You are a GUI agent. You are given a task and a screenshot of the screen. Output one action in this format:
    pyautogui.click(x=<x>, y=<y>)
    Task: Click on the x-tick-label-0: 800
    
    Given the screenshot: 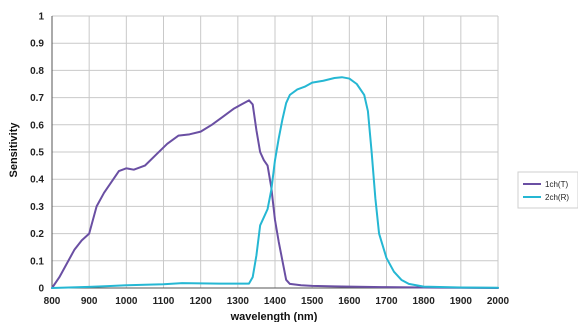 What is the action you would take?
    pyautogui.click(x=52, y=301)
    